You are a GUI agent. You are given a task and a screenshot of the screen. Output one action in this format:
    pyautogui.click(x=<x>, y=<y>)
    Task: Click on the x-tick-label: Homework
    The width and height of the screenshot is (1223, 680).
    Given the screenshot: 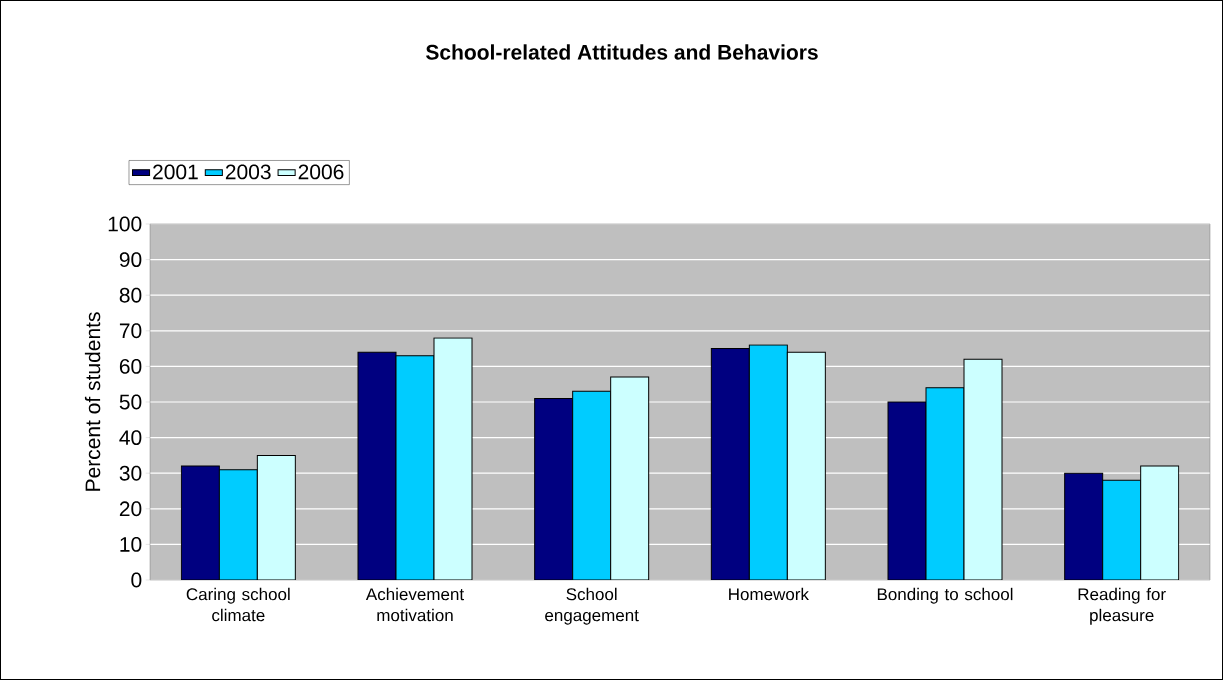 What is the action you would take?
    pyautogui.click(x=769, y=594)
    